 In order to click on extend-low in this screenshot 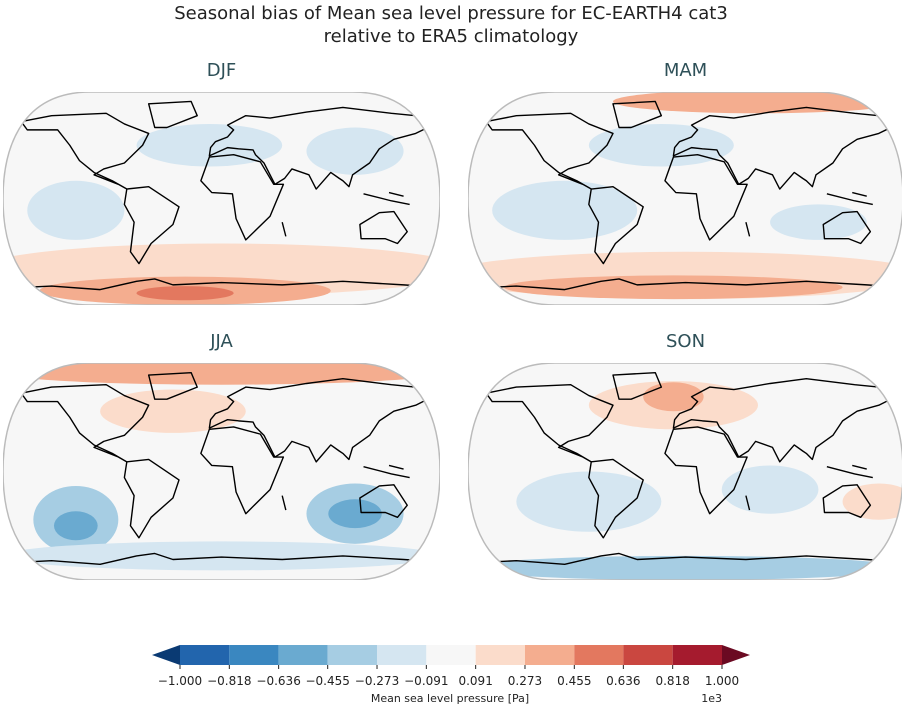, I will do `click(166, 655)`.